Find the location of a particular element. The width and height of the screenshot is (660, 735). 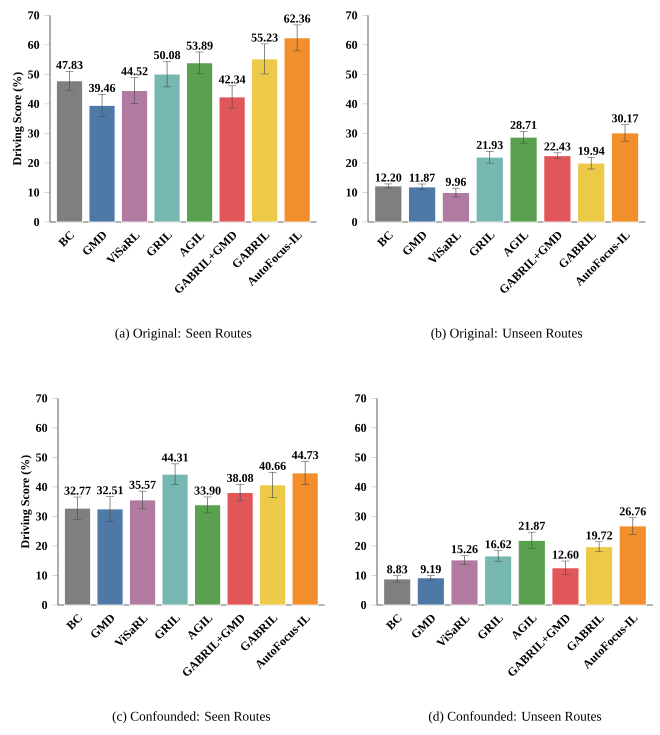

data-label: 53.89 is located at coordinates (199, 46).